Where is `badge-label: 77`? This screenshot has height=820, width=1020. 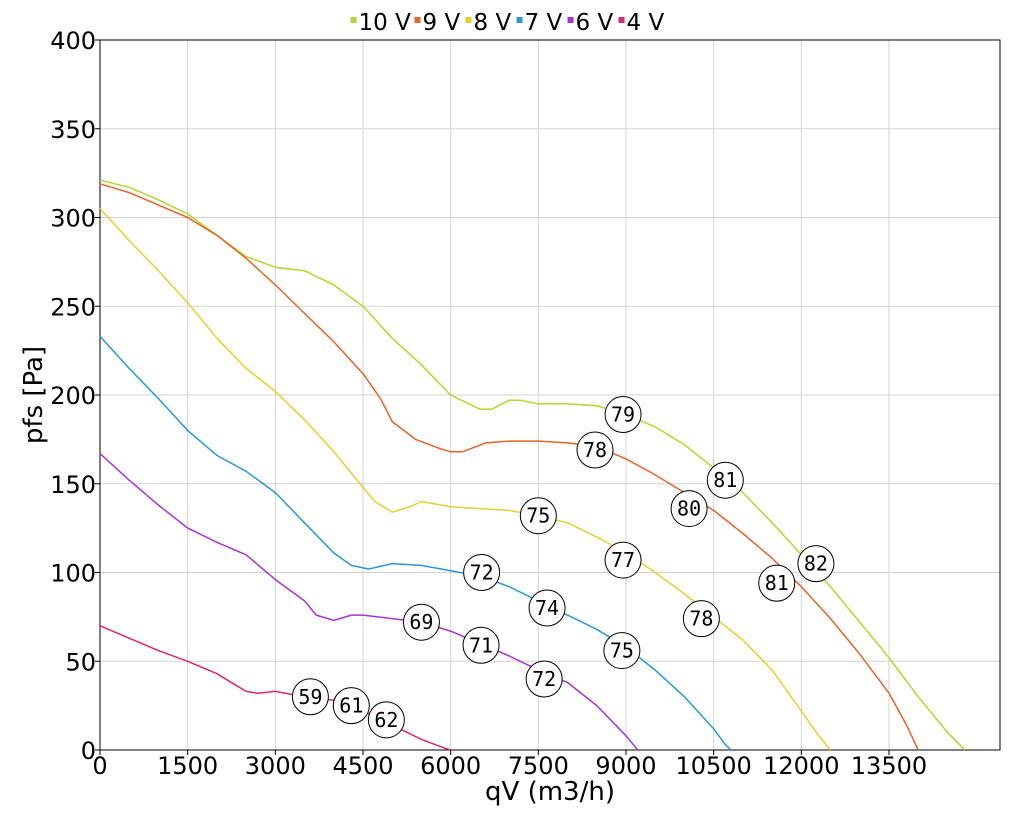
badge-label: 77 is located at coordinates (623, 560).